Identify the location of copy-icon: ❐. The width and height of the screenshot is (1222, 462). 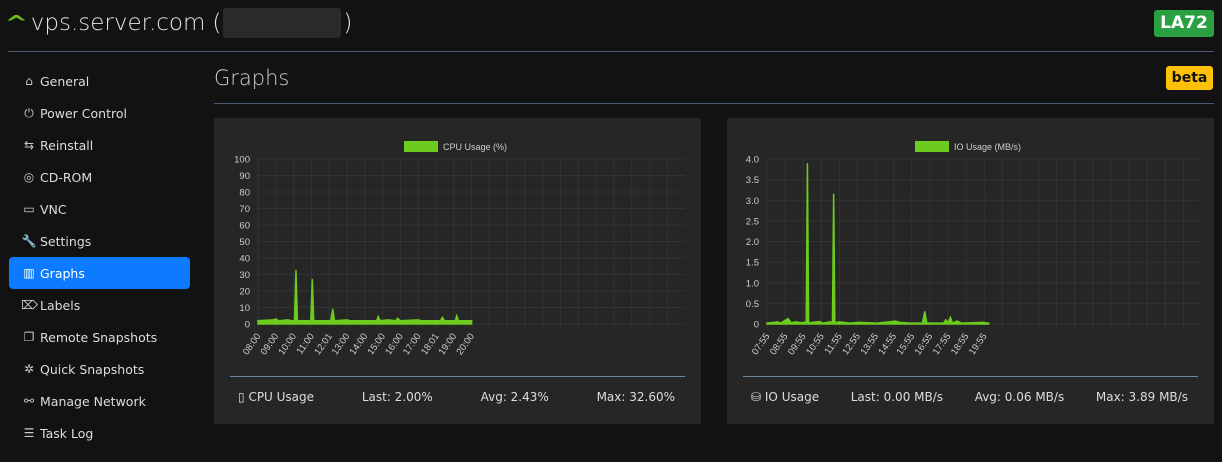
(29, 337).